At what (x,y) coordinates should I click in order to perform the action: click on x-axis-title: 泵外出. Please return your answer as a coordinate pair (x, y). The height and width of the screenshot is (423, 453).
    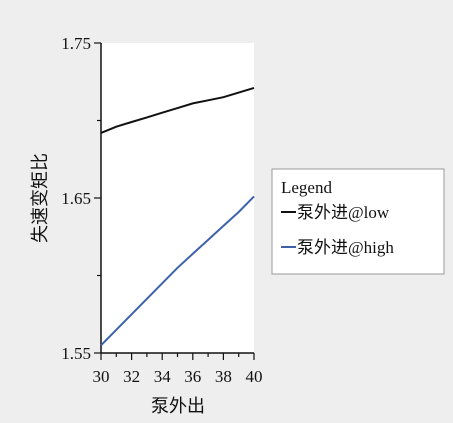
    Looking at the image, I should click on (178, 406).